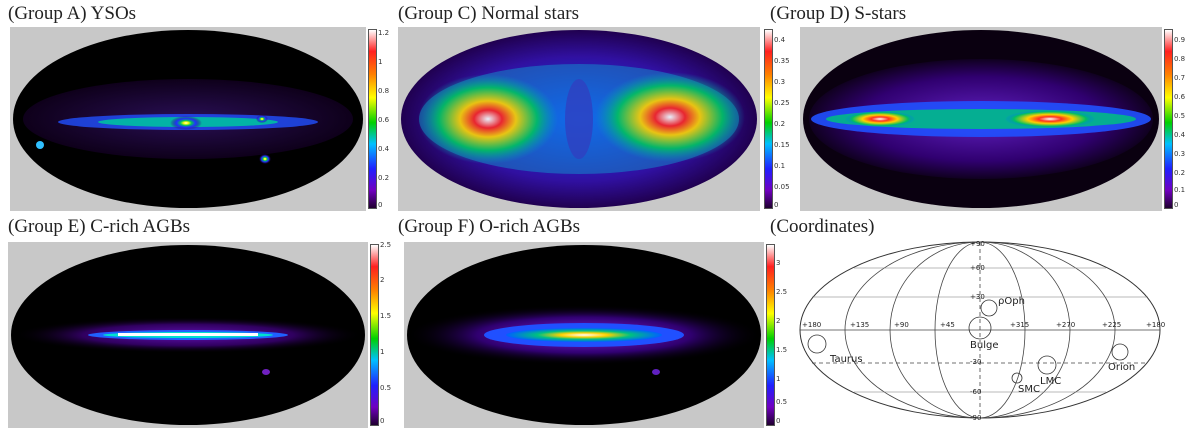 This screenshot has width=1200, height=437. What do you see at coordinates (975, 392) in the screenshot?
I see `lat-label: -60` at bounding box center [975, 392].